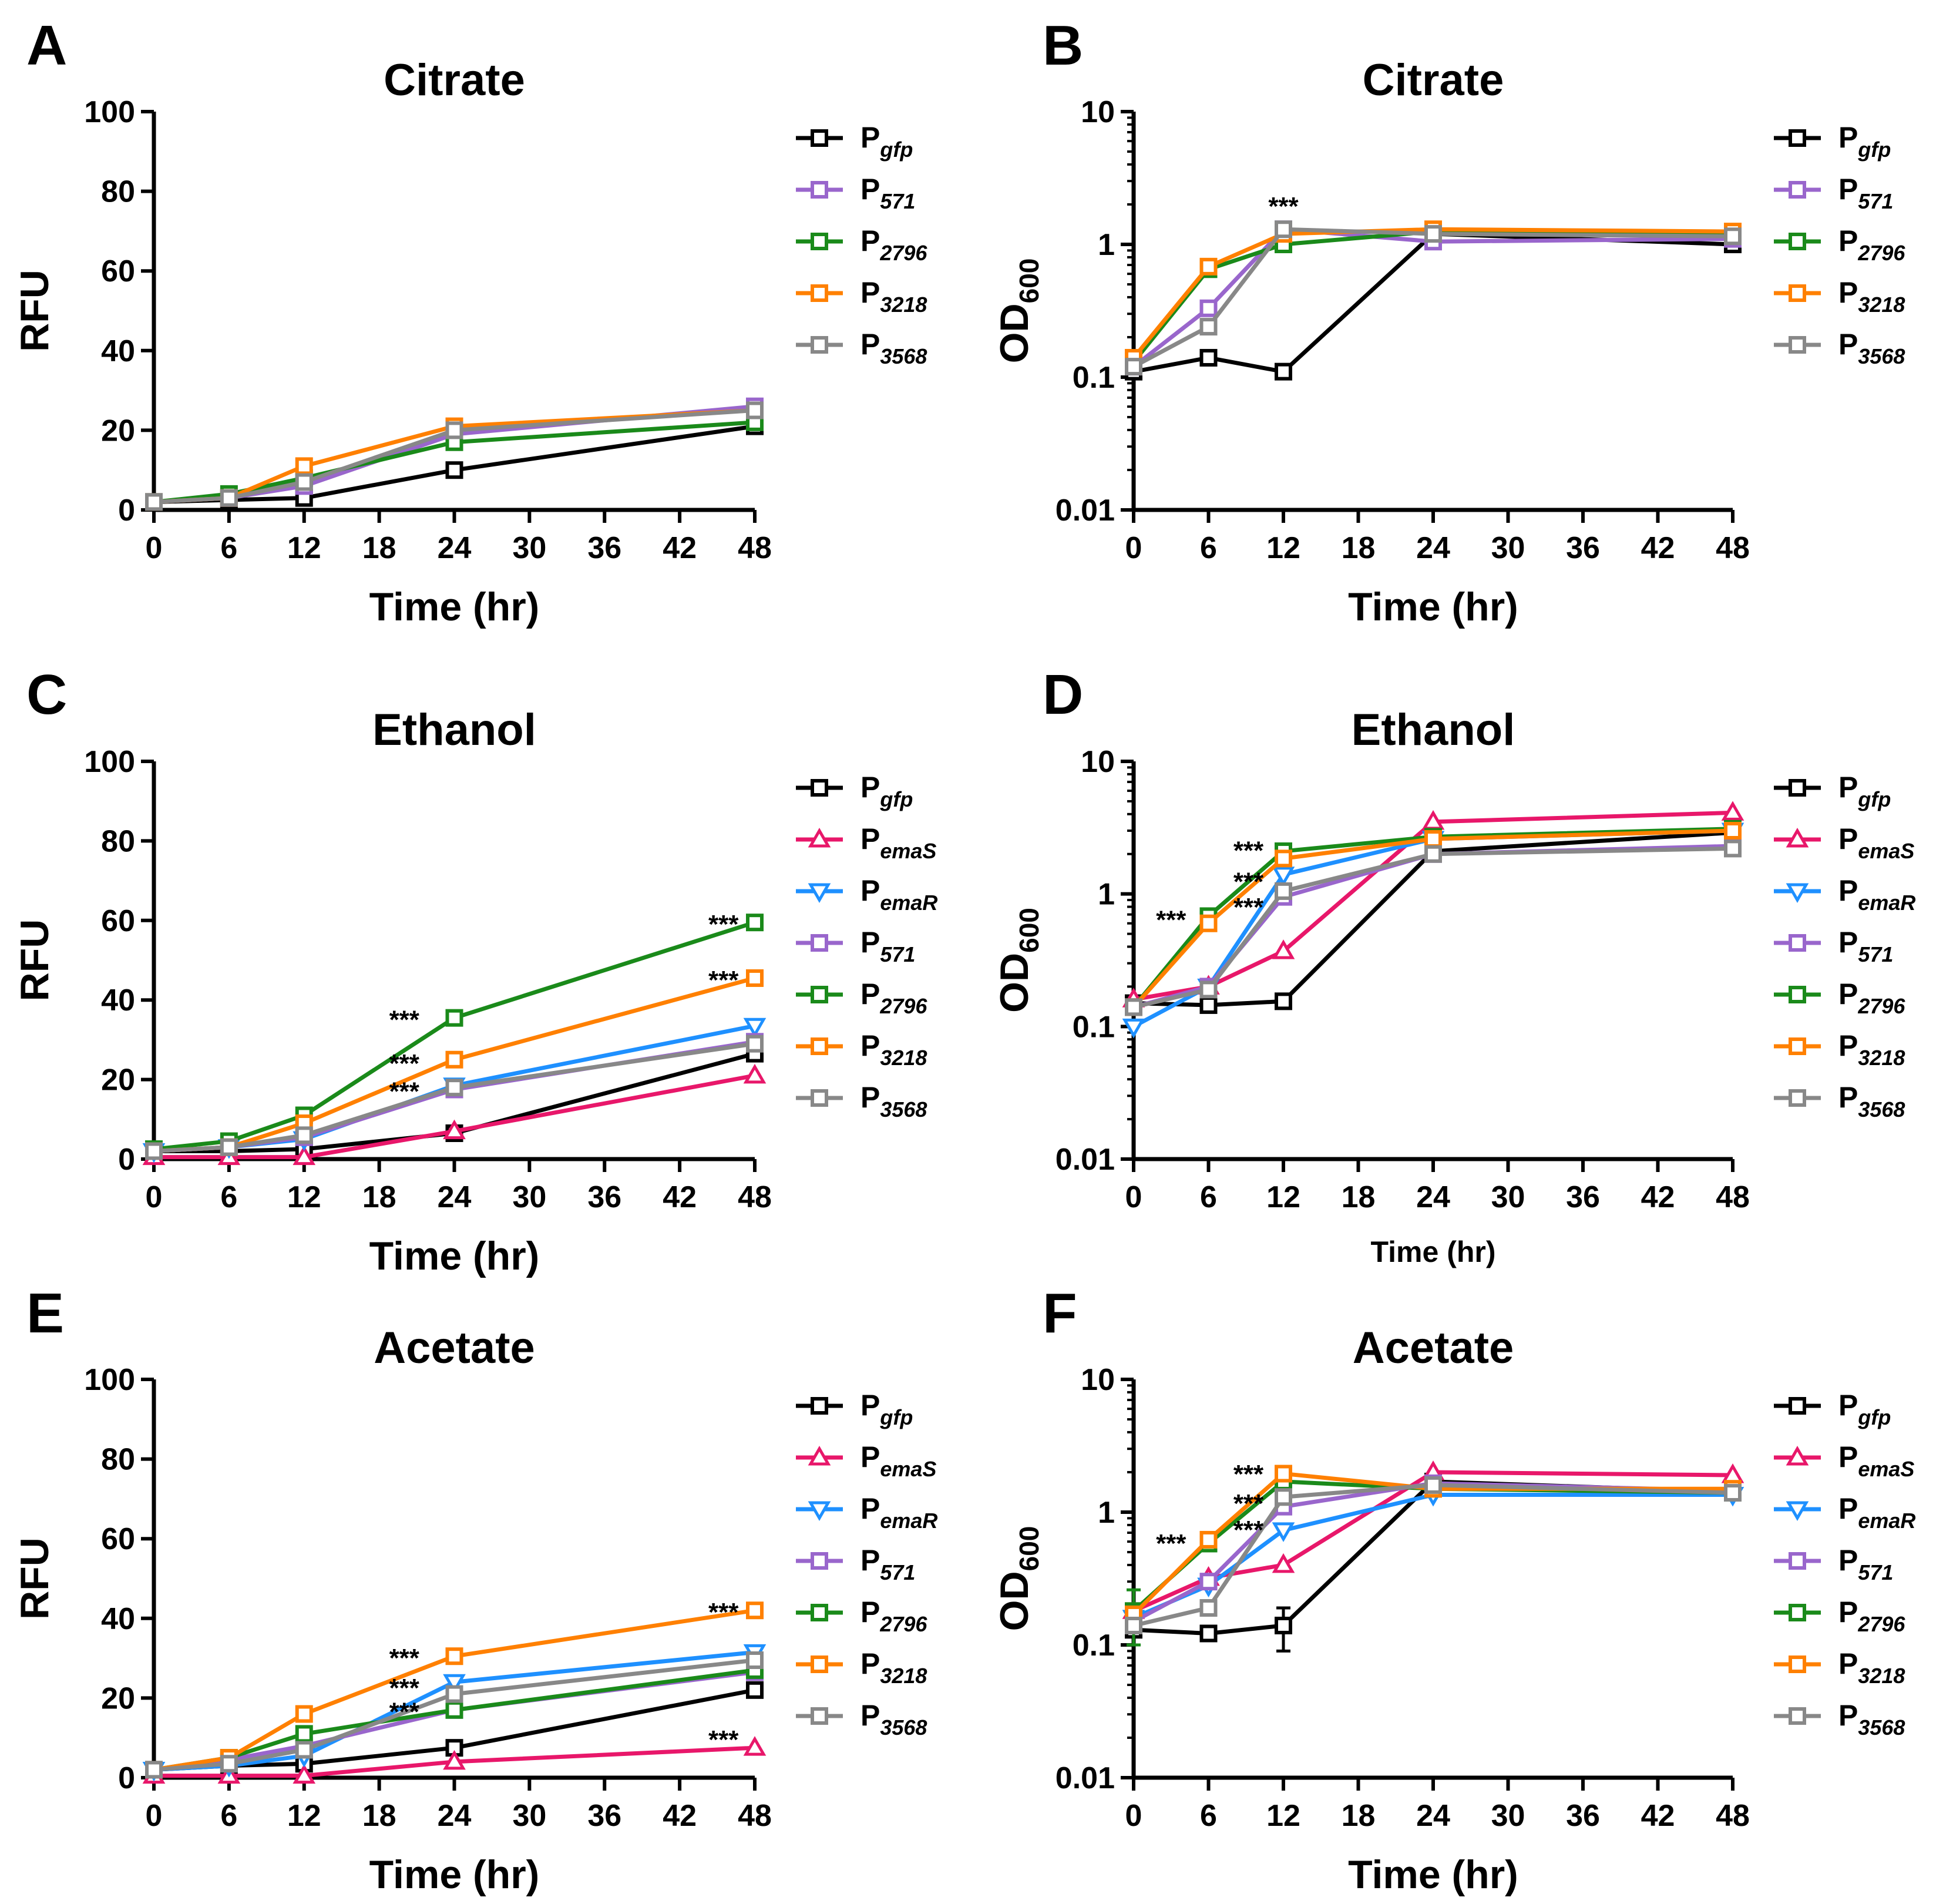  I want to click on y-tick-label: 20, so click(118, 431).